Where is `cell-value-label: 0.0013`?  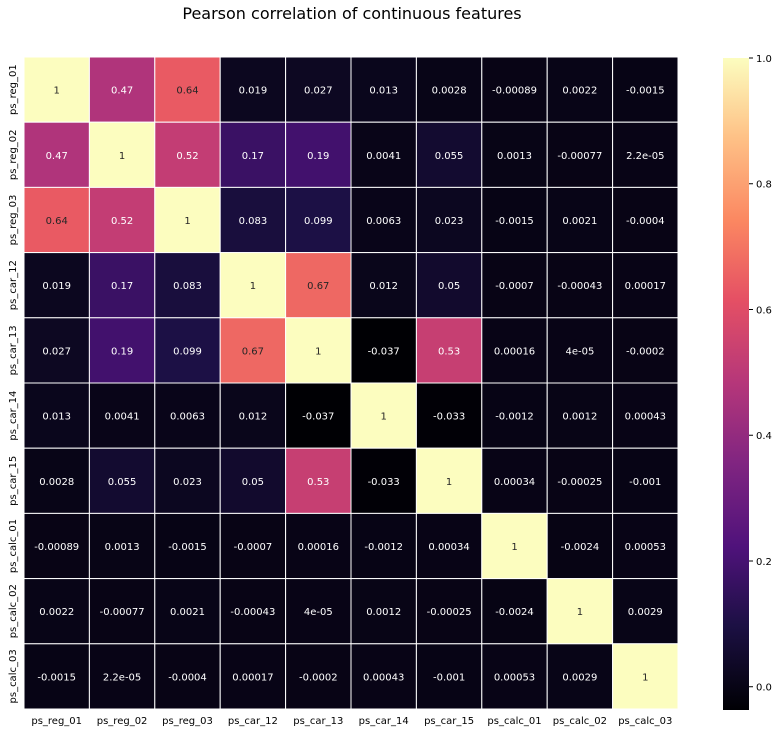
cell-value-label: 0.0013 is located at coordinates (122, 547).